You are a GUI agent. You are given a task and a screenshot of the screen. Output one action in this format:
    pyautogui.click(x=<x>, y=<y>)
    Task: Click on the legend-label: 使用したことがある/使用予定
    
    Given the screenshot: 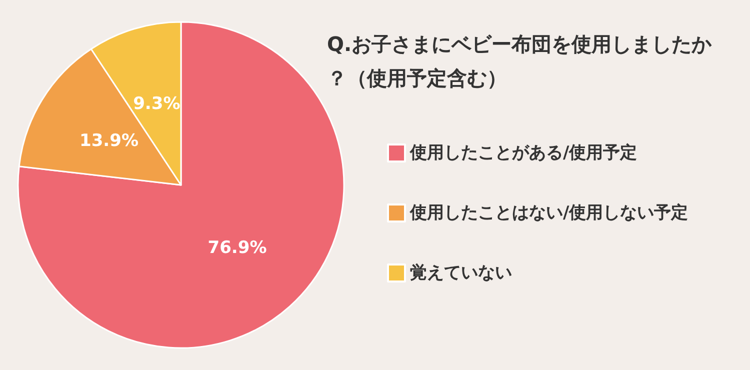 What is the action you would take?
    pyautogui.click(x=523, y=153)
    